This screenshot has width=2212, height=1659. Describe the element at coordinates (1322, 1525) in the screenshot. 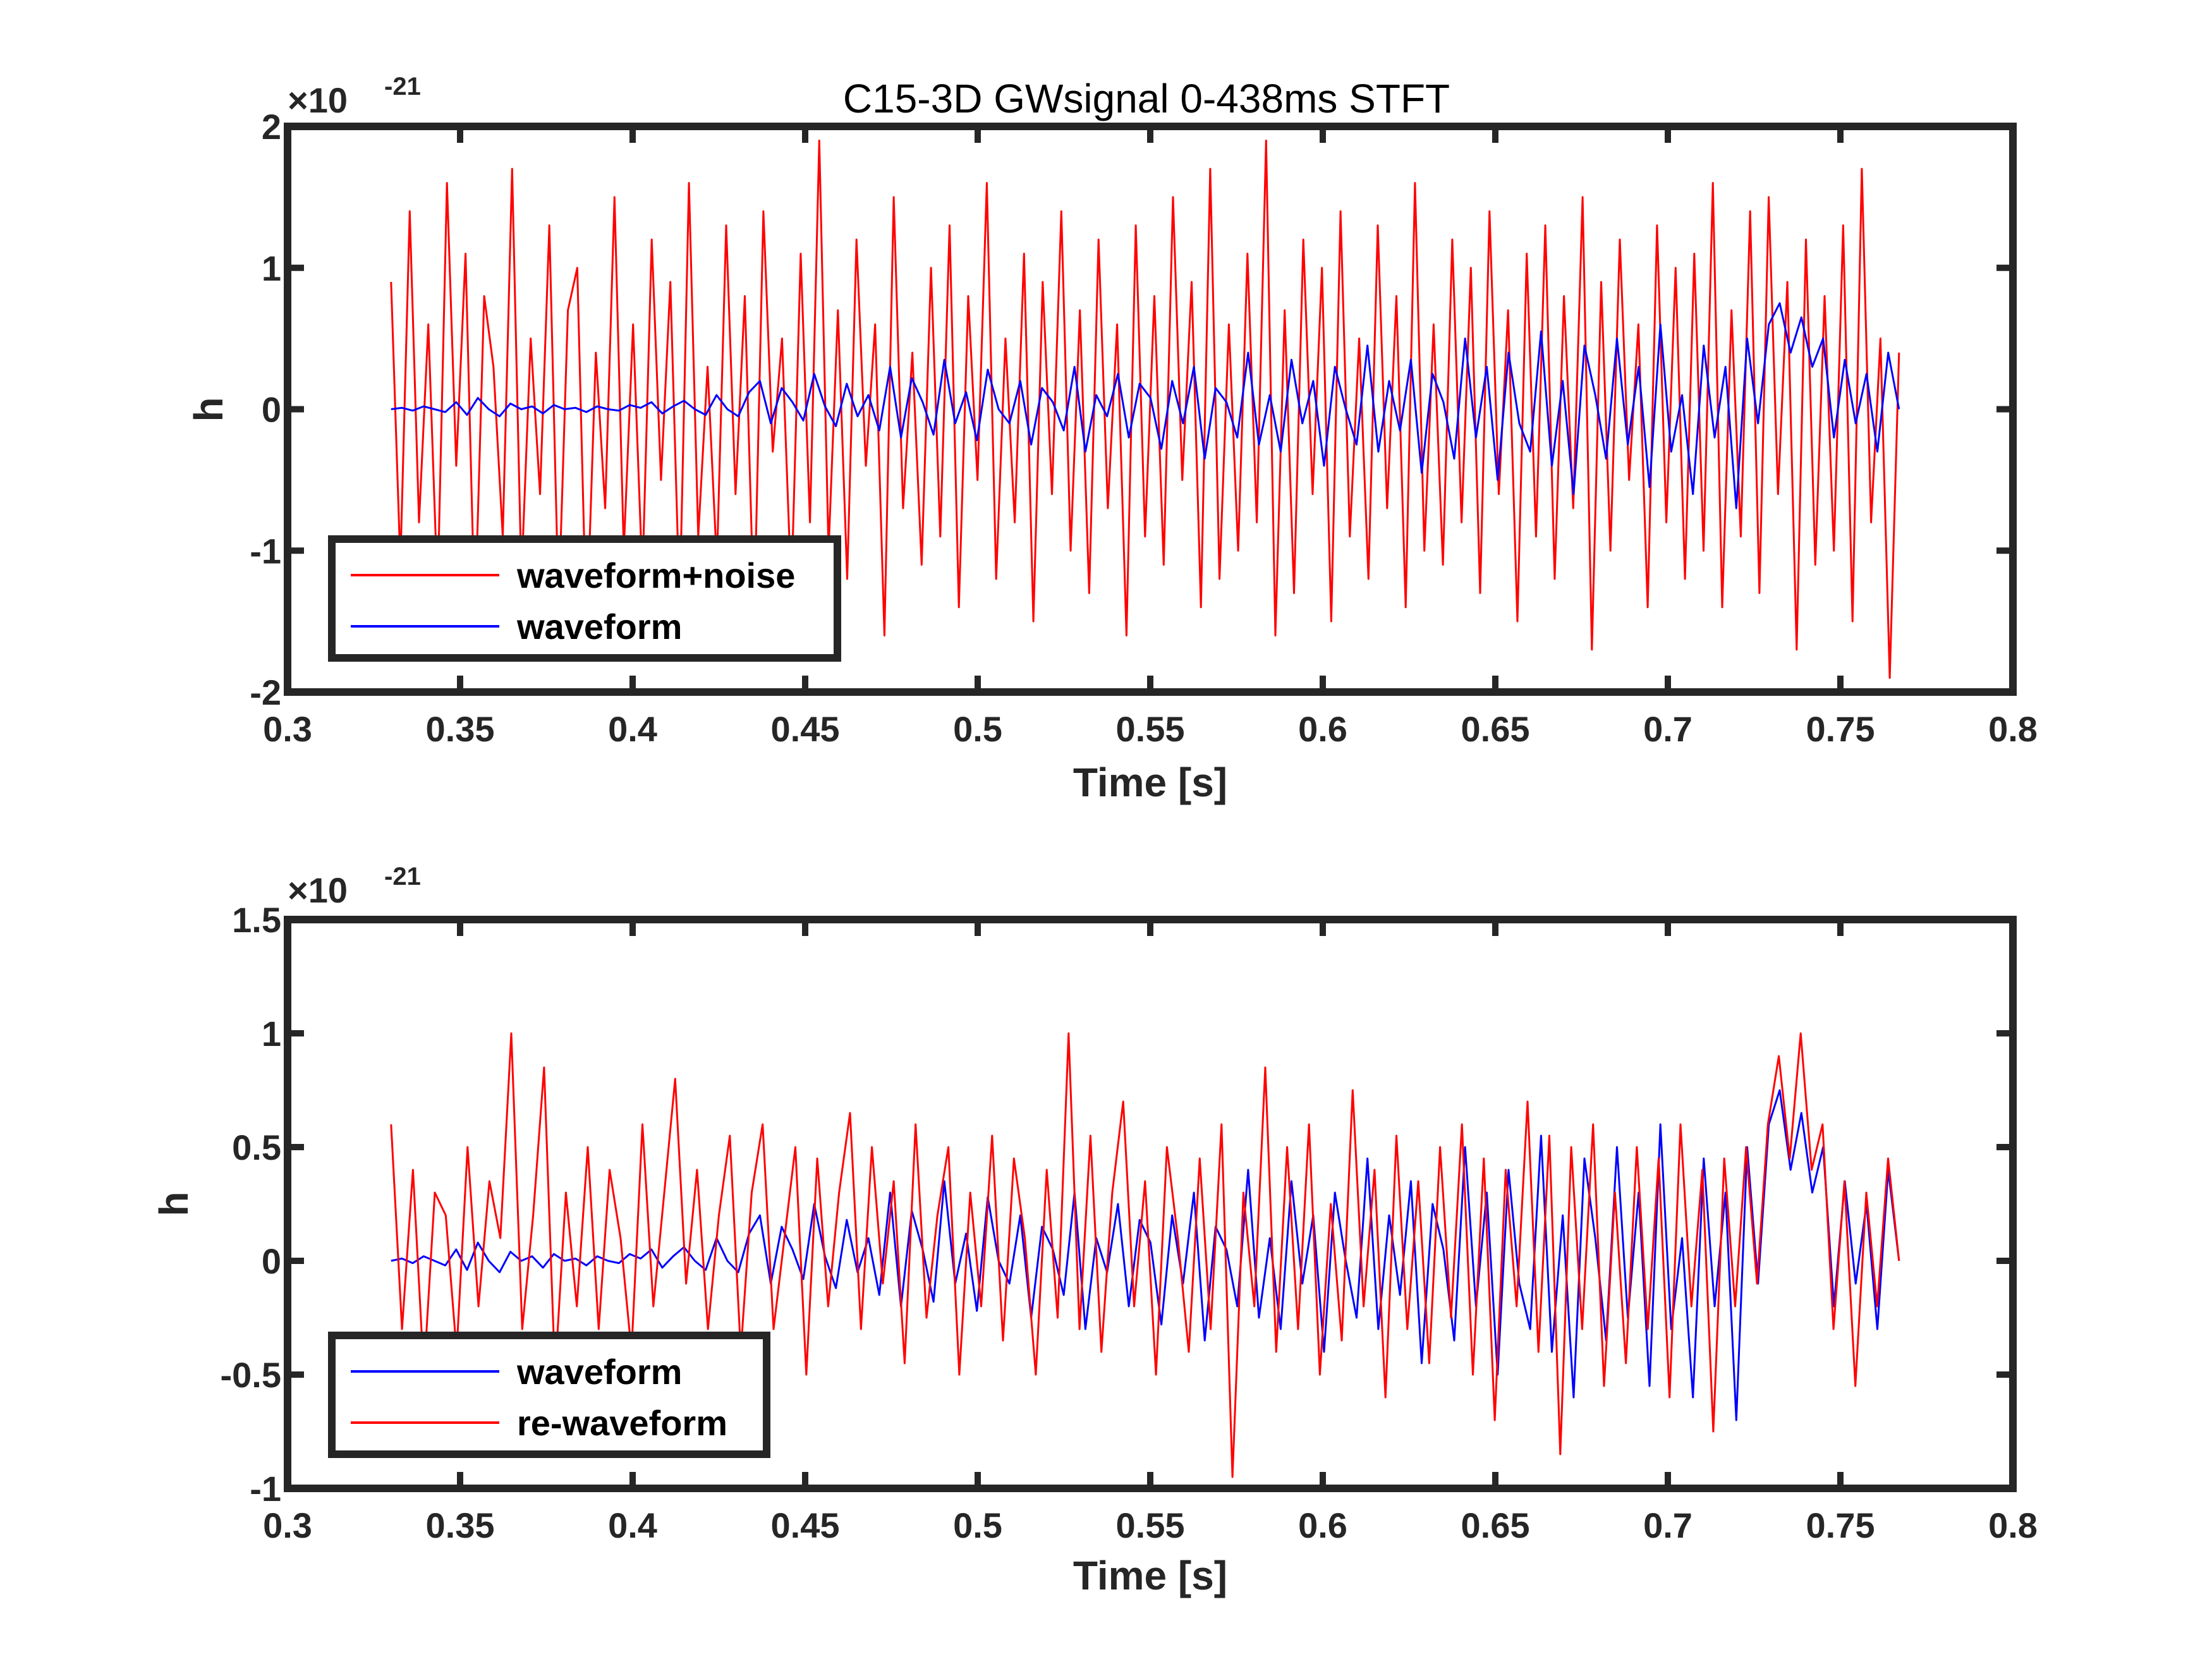

I see `bottom-x-tick-label: 0.6` at that location.